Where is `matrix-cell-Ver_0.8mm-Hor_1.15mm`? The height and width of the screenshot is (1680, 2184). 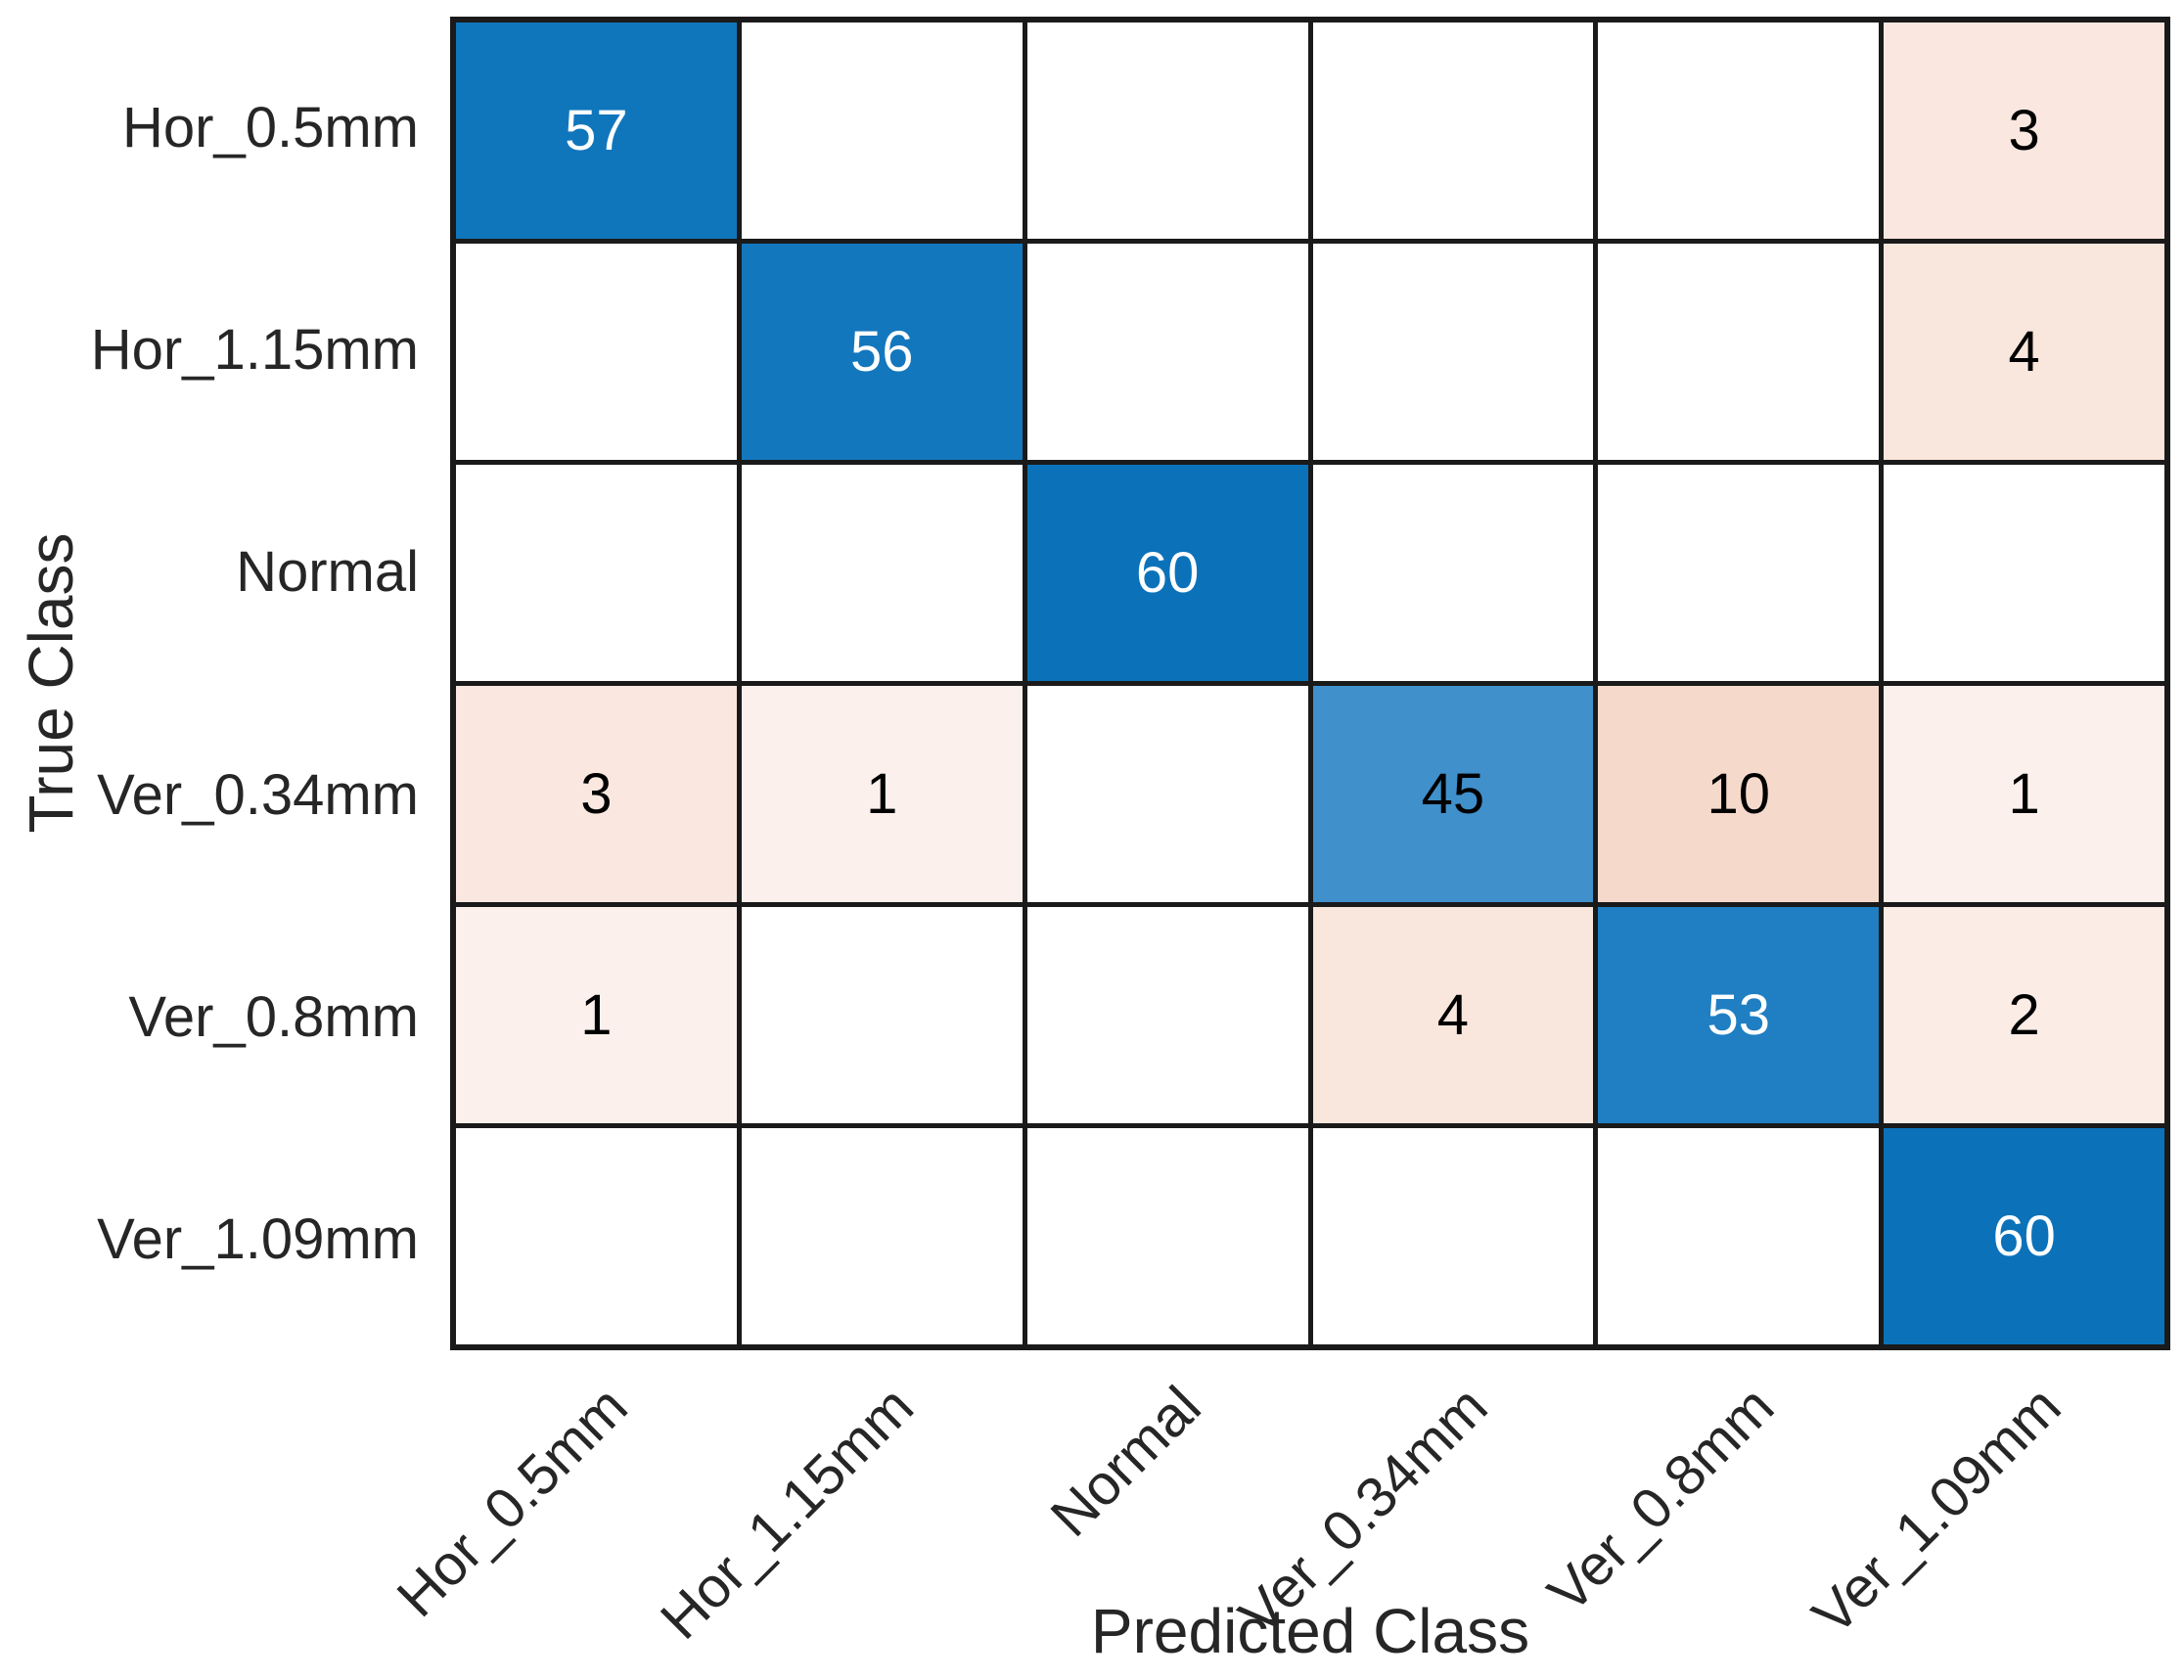 matrix-cell-Ver_0.8mm-Hor_1.15mm is located at coordinates (882, 1015).